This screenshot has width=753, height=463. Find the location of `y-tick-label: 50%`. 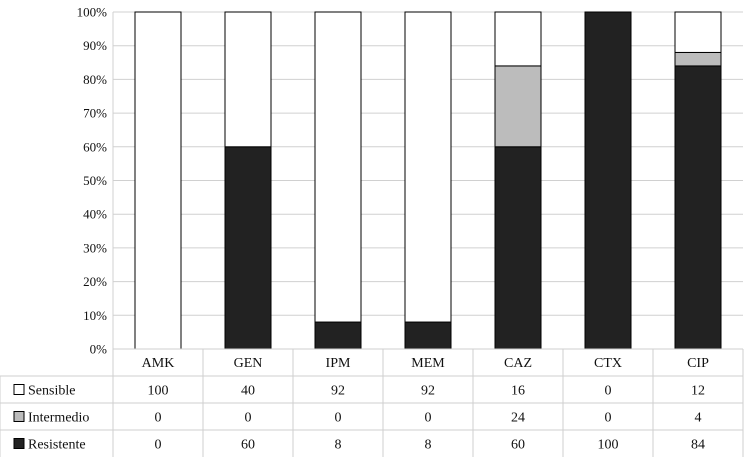

y-tick-label: 50% is located at coordinates (95, 180).